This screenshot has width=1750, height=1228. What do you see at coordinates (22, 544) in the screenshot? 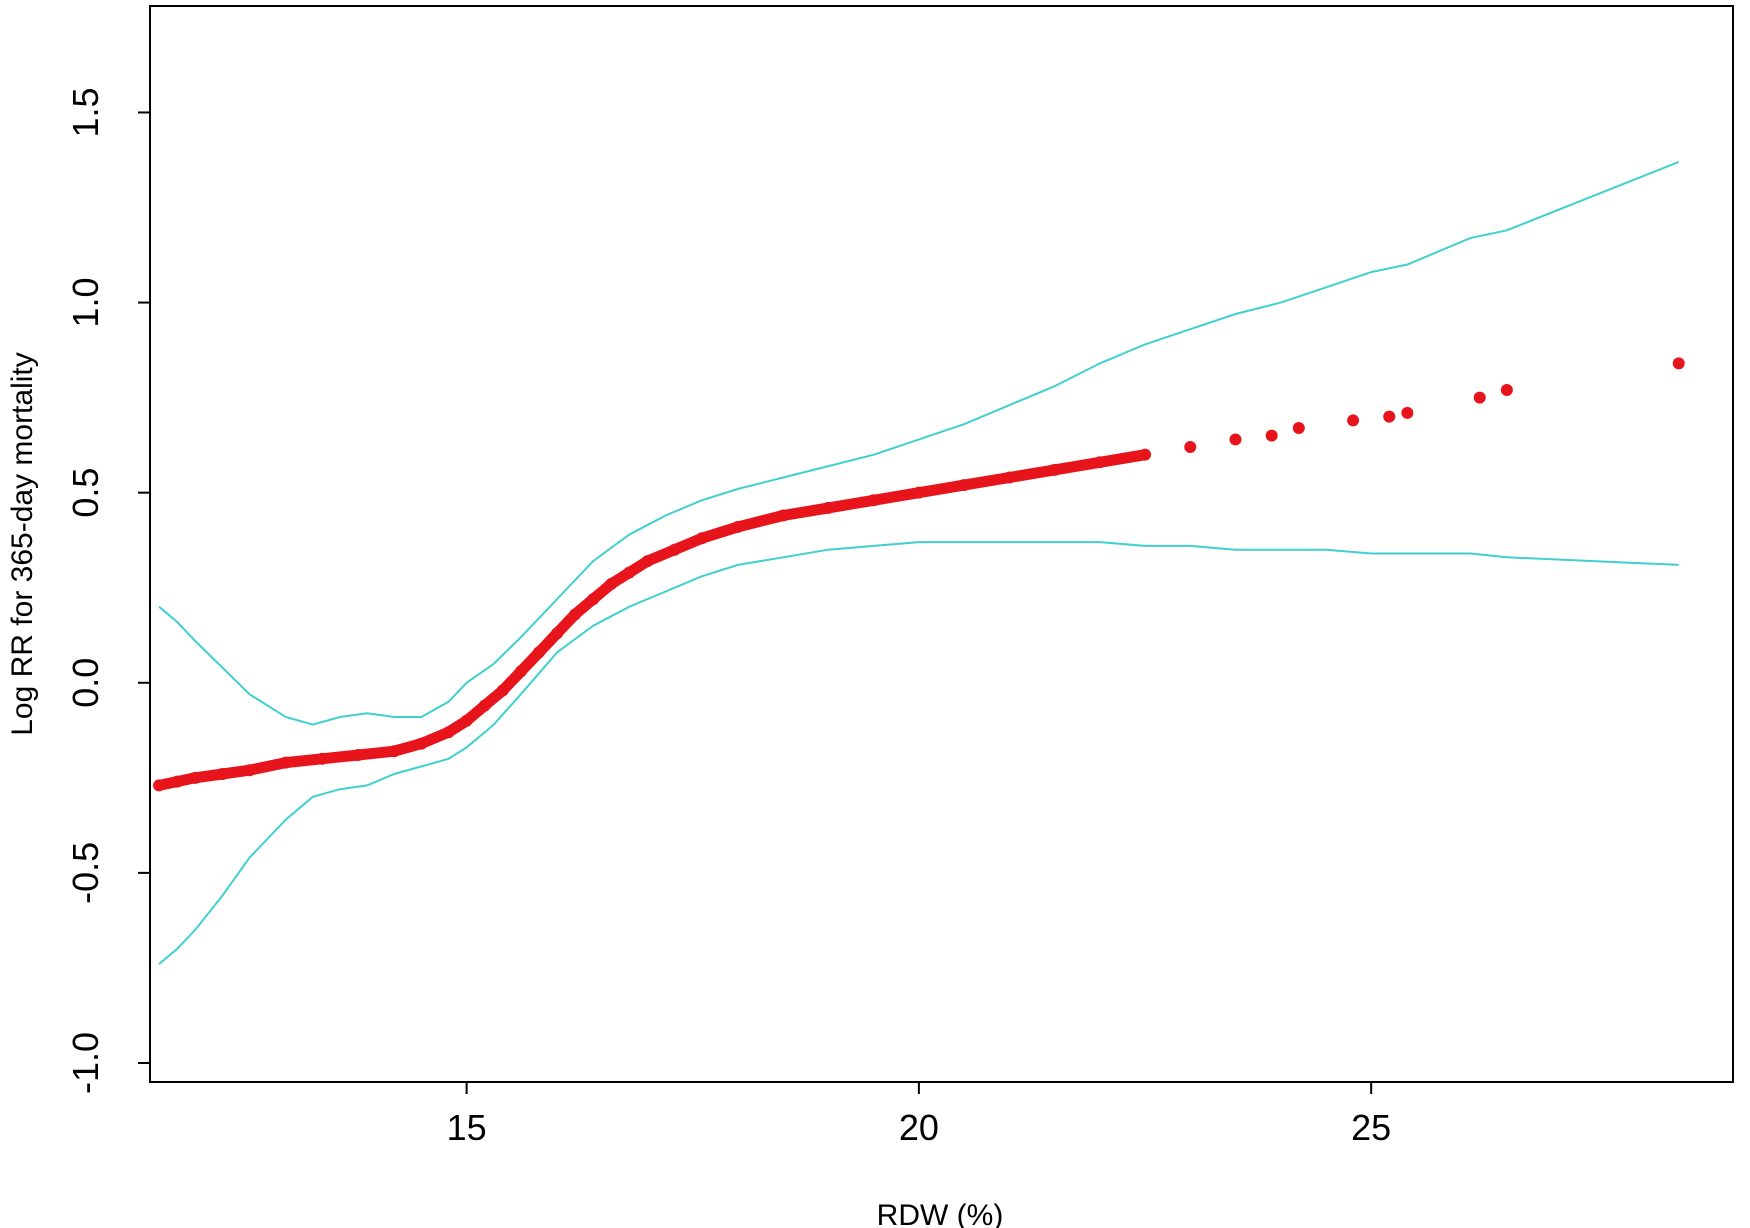
I see `y-axis-label: Log RR for 365-day mortality` at bounding box center [22, 544].